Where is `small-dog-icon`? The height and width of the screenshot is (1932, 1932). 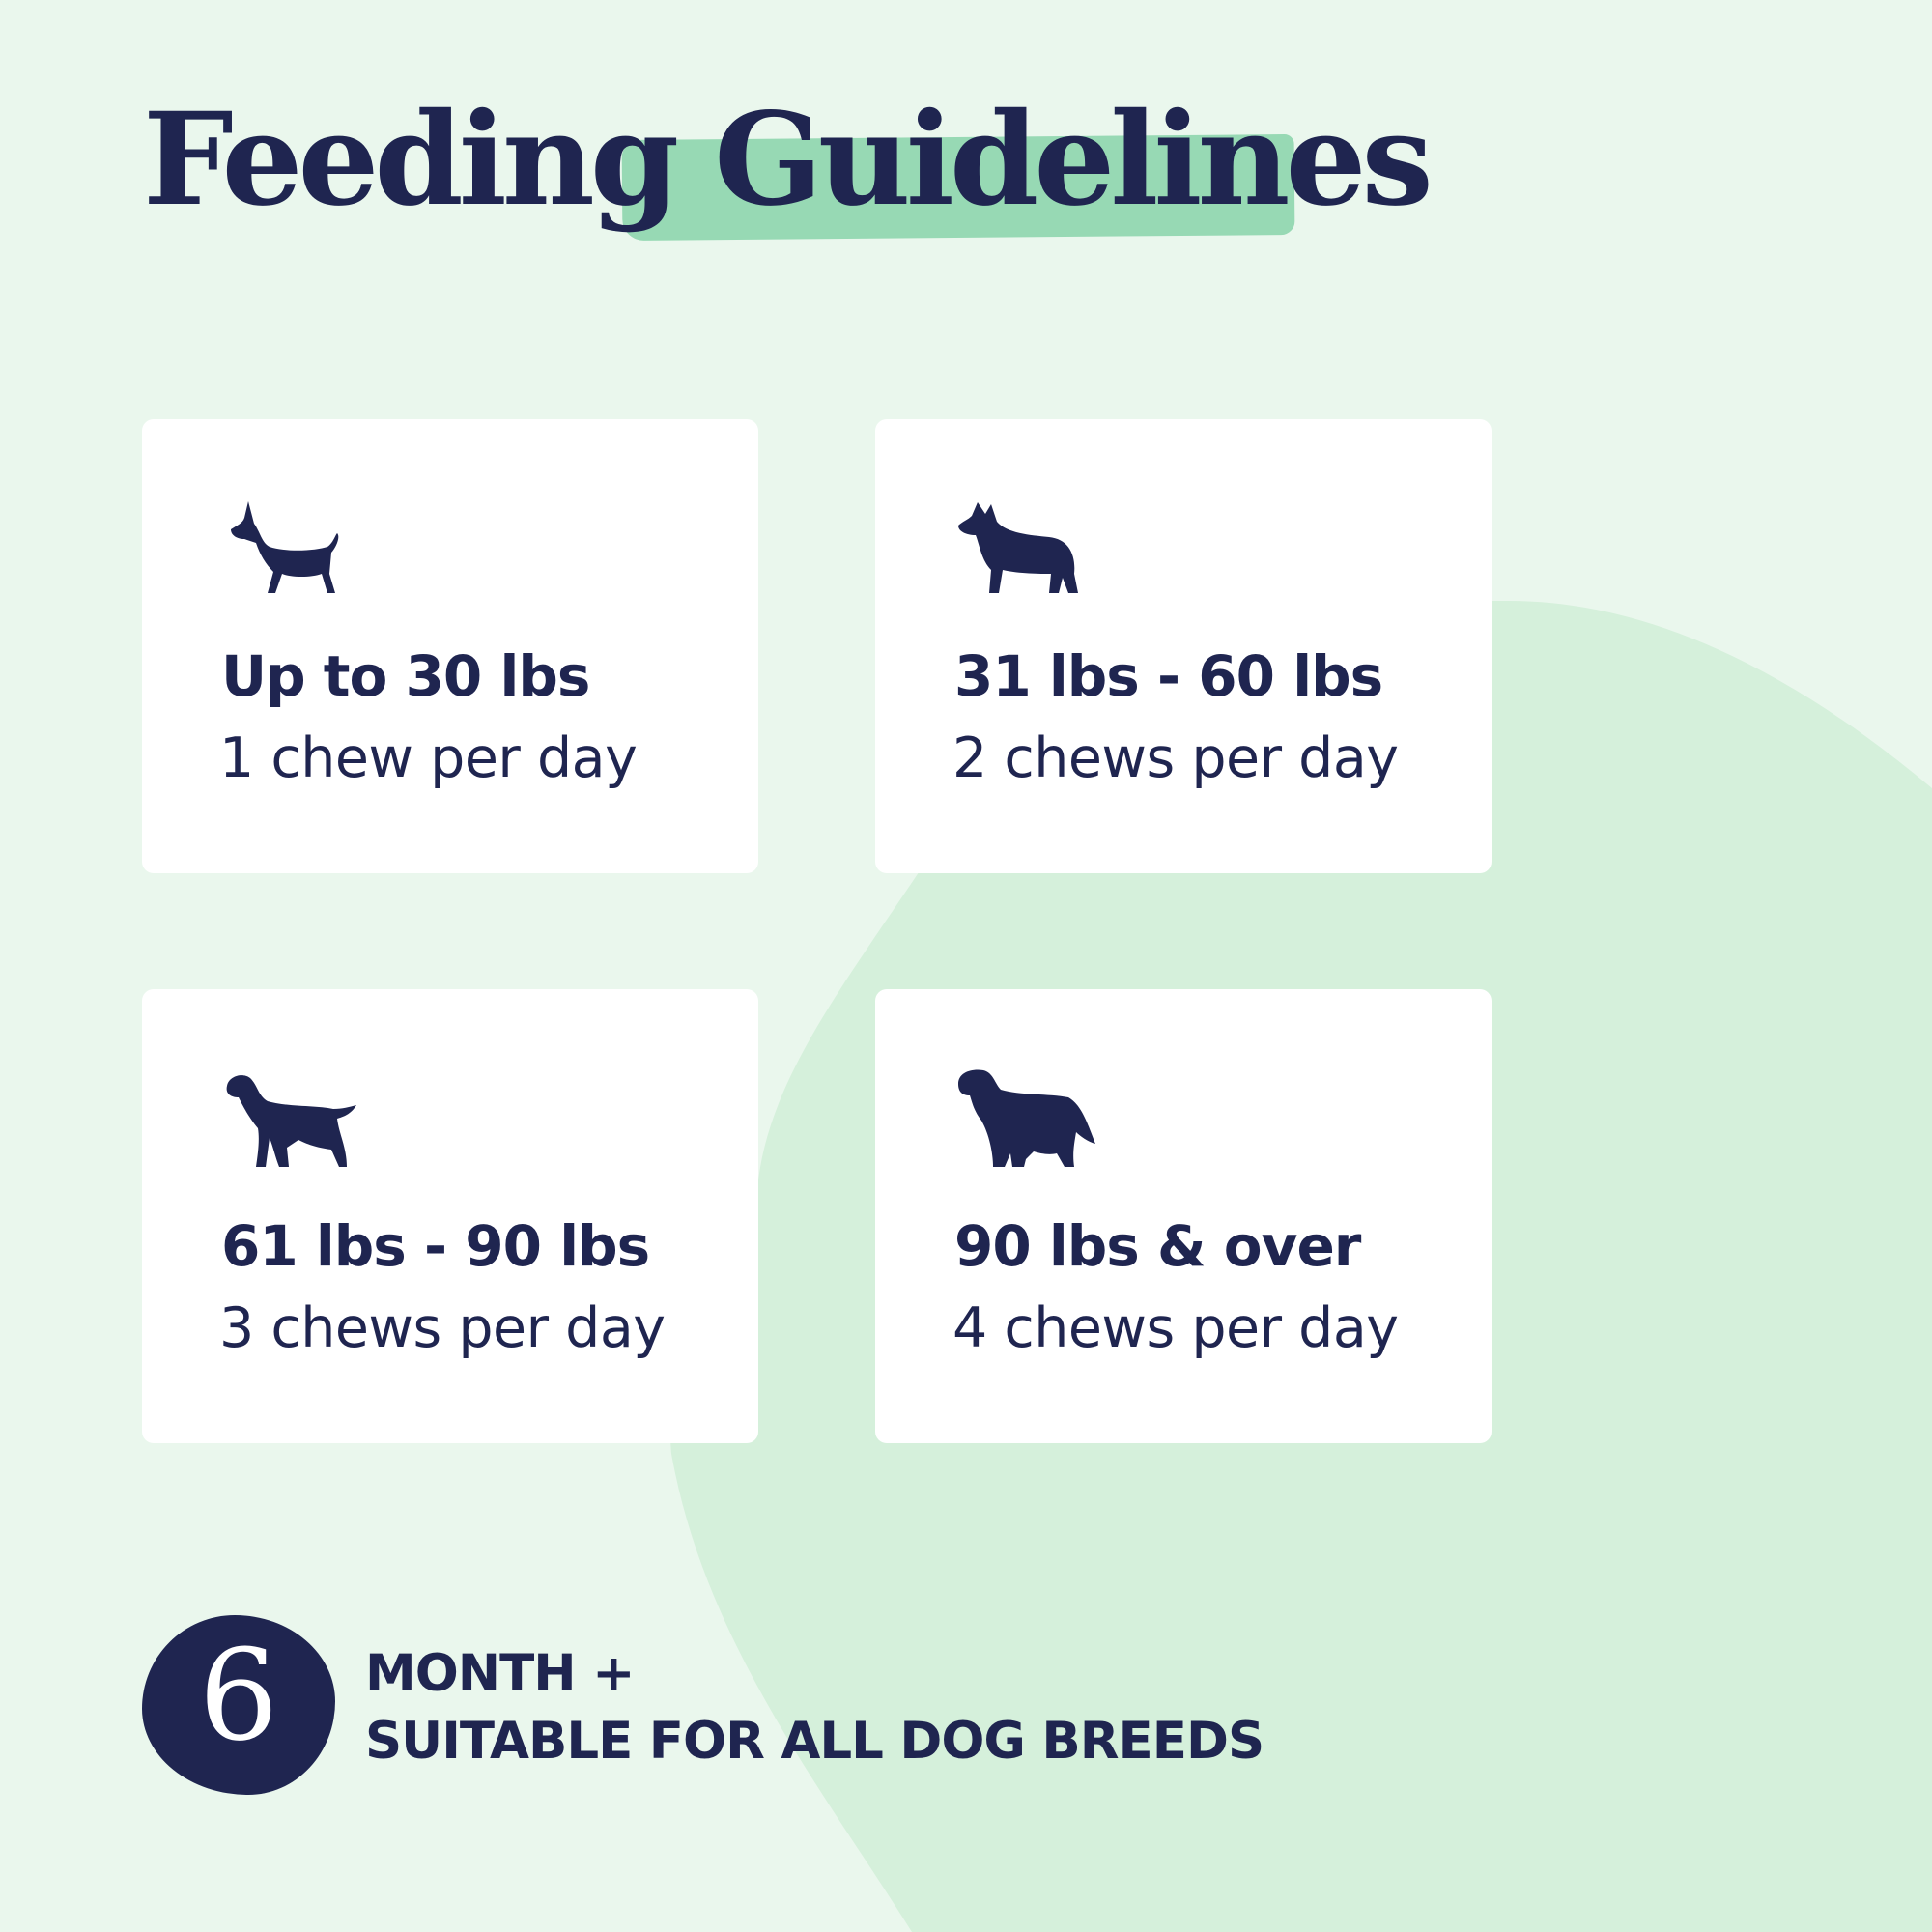 small-dog-icon is located at coordinates (285, 547).